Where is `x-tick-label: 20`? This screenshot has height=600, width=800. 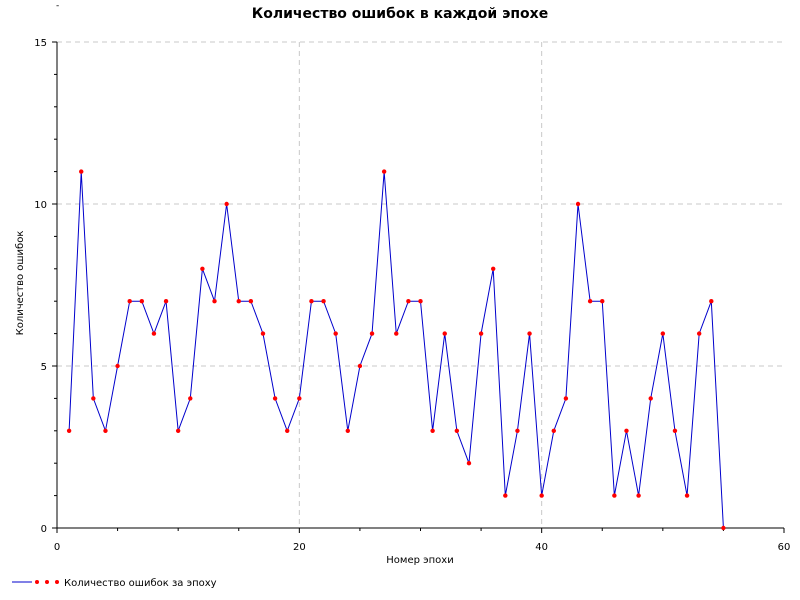
x-tick-label: 20 is located at coordinates (299, 547).